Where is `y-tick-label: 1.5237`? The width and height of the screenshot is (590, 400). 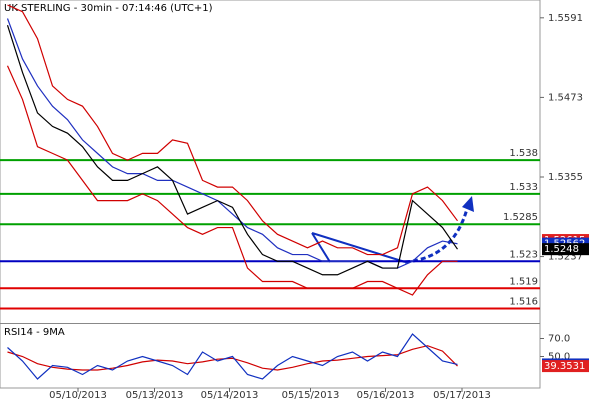
y-tick-label: 1.5237 is located at coordinates (565, 257).